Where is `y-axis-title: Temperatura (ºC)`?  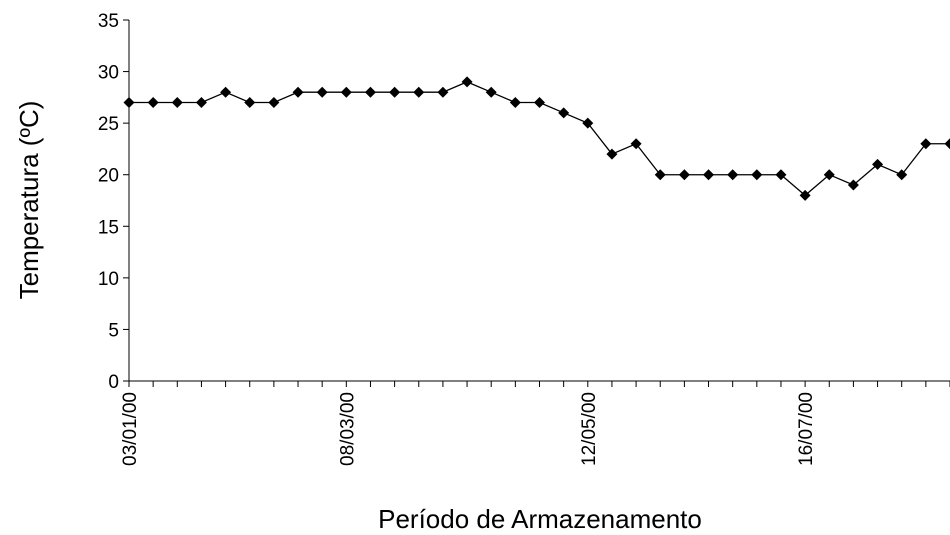
y-axis-title: Temperatura (ºC) is located at coordinates (29, 200).